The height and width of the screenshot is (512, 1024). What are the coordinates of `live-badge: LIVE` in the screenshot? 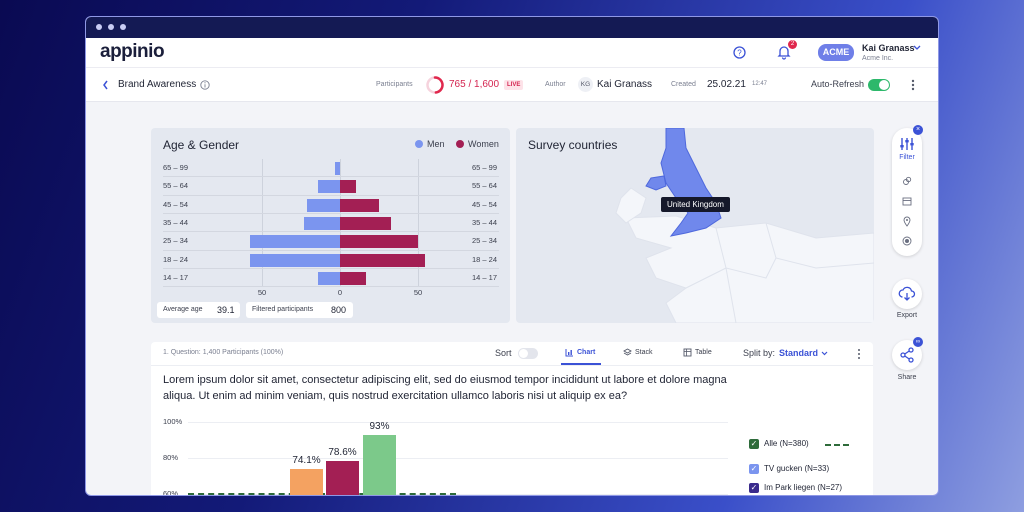 It's located at (514, 85).